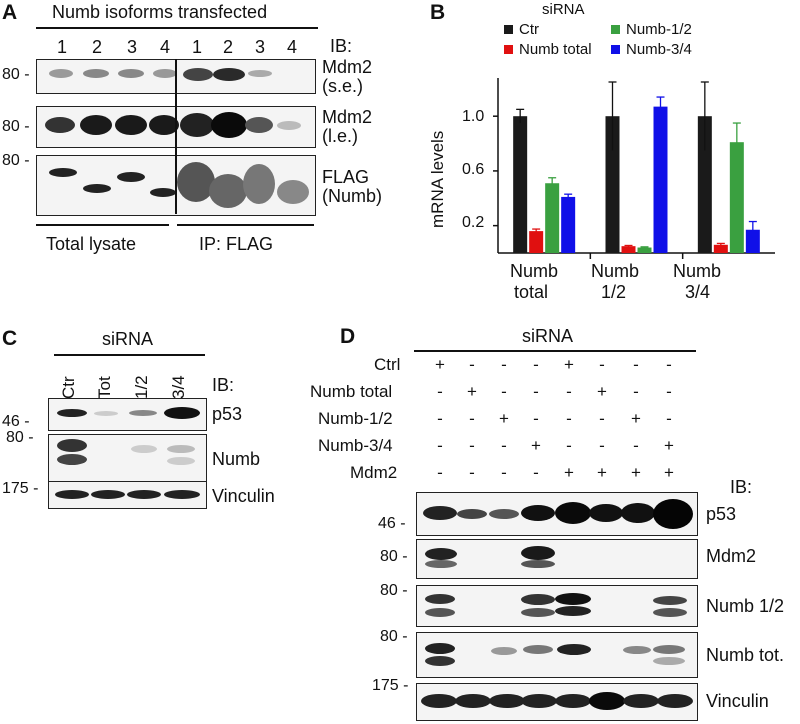 This screenshot has width=800, height=724. What do you see at coordinates (355, 445) in the screenshot?
I see `panel-d-row-label-numb-34: Numb-3/4` at bounding box center [355, 445].